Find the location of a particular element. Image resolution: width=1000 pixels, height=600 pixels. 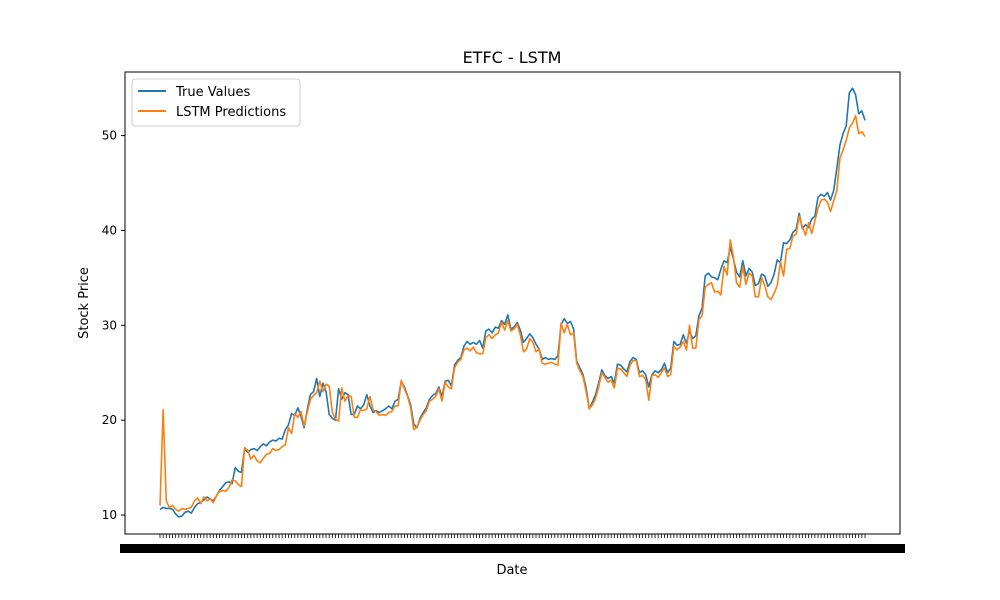

x-axis-ticks is located at coordinates (512, 543).